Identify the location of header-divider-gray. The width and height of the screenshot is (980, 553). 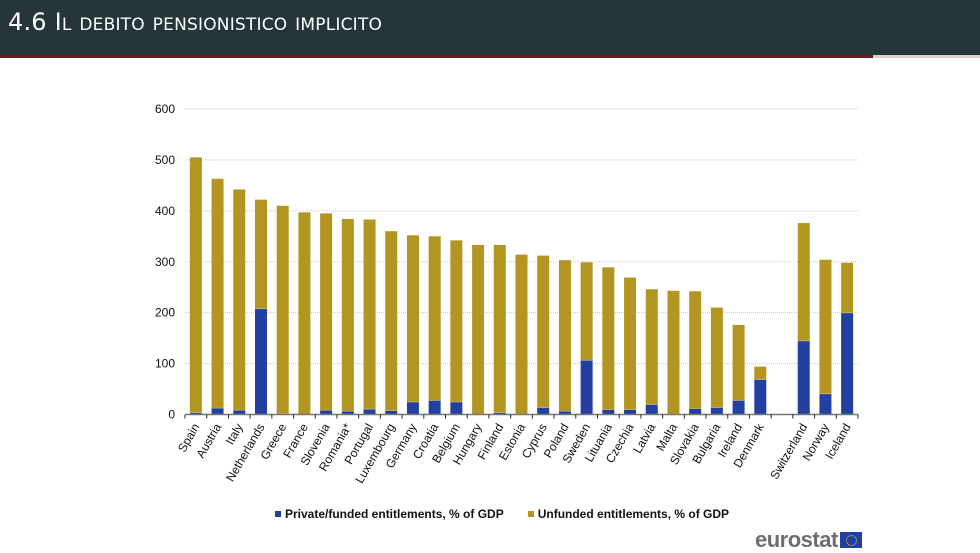
(926, 56).